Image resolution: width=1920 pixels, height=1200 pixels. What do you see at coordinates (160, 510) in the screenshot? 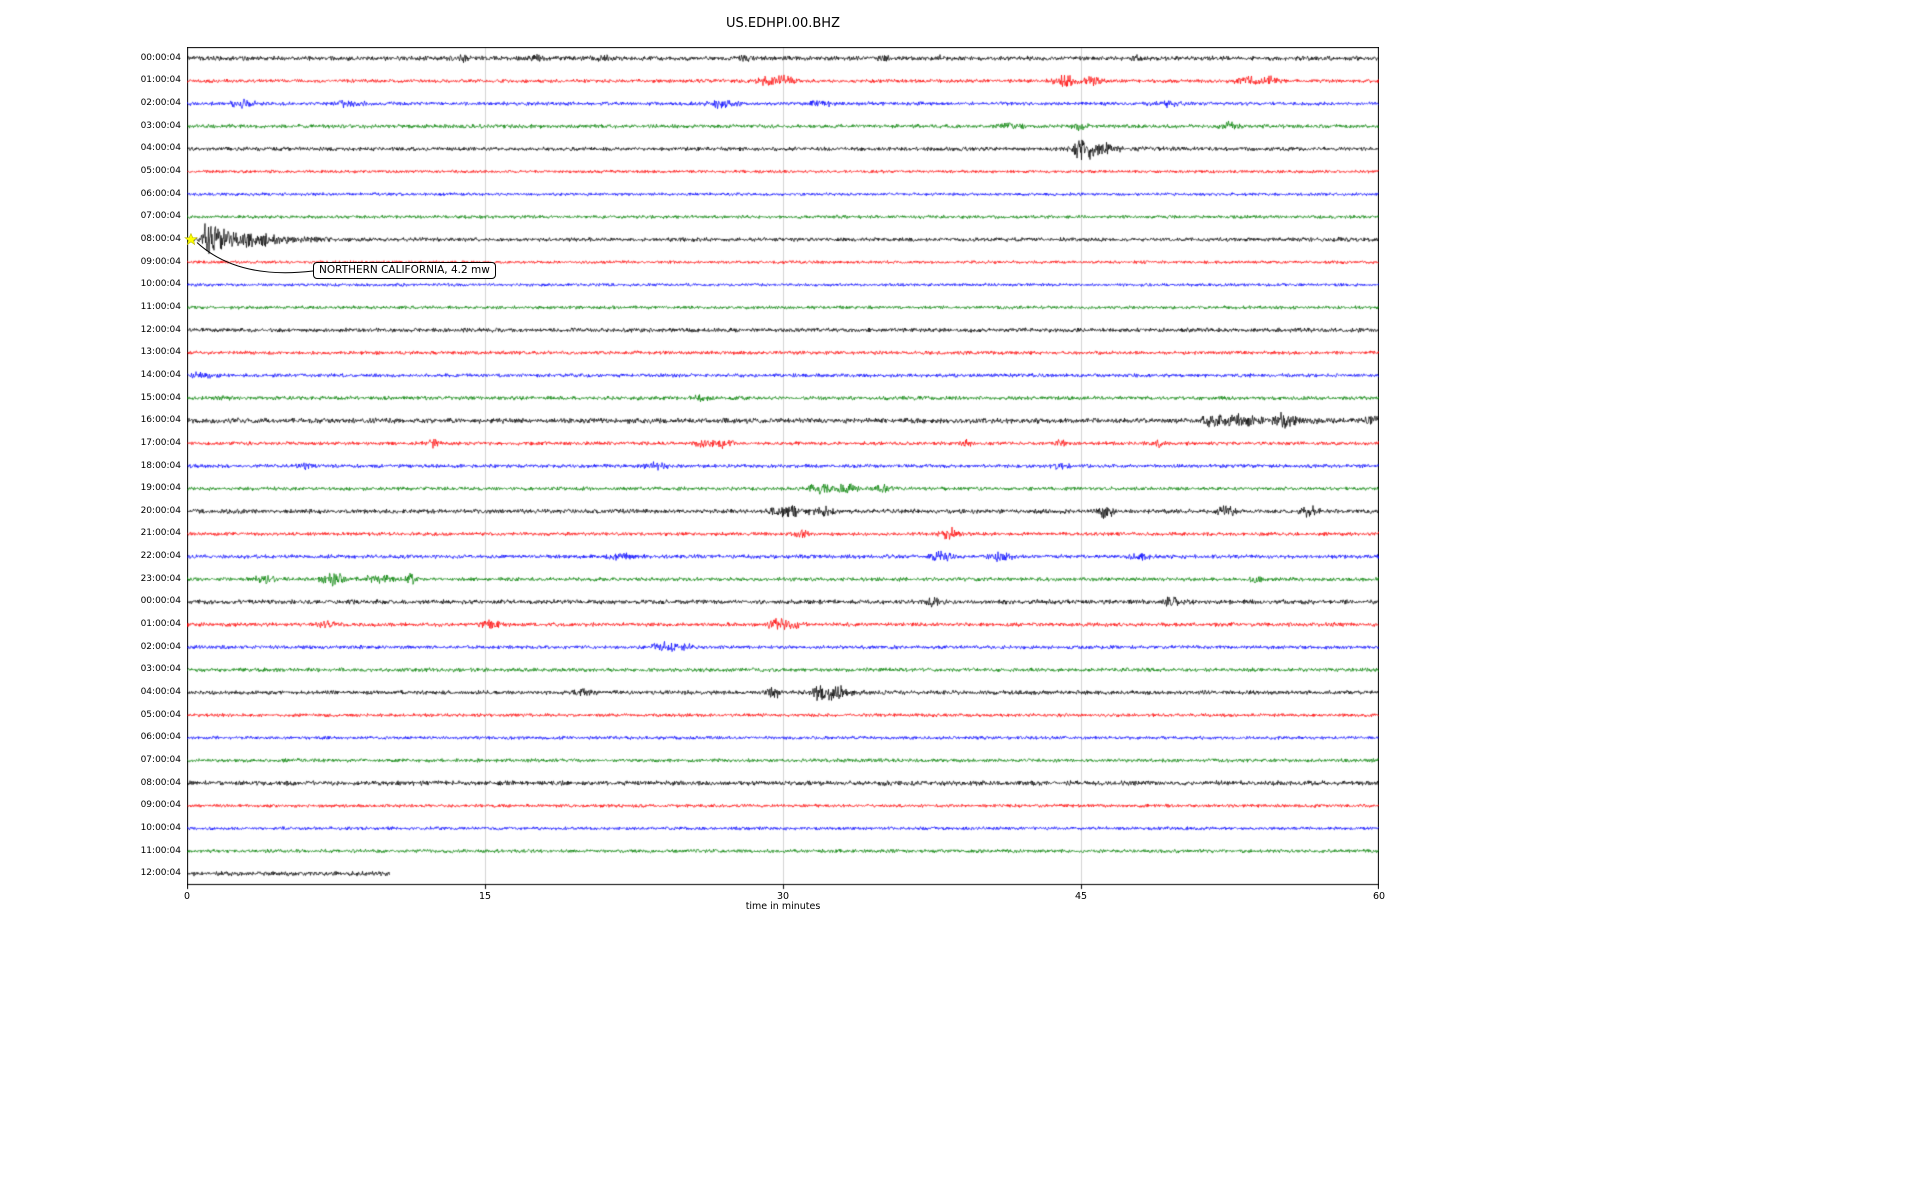
I see `row-label: 20:00:04` at bounding box center [160, 510].